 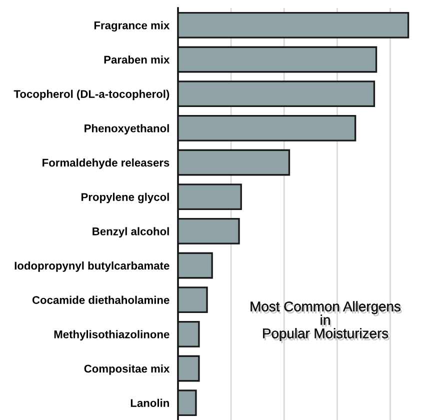 What do you see at coordinates (126, 129) in the screenshot?
I see `y-tick-label: Phenoxyethanol` at bounding box center [126, 129].